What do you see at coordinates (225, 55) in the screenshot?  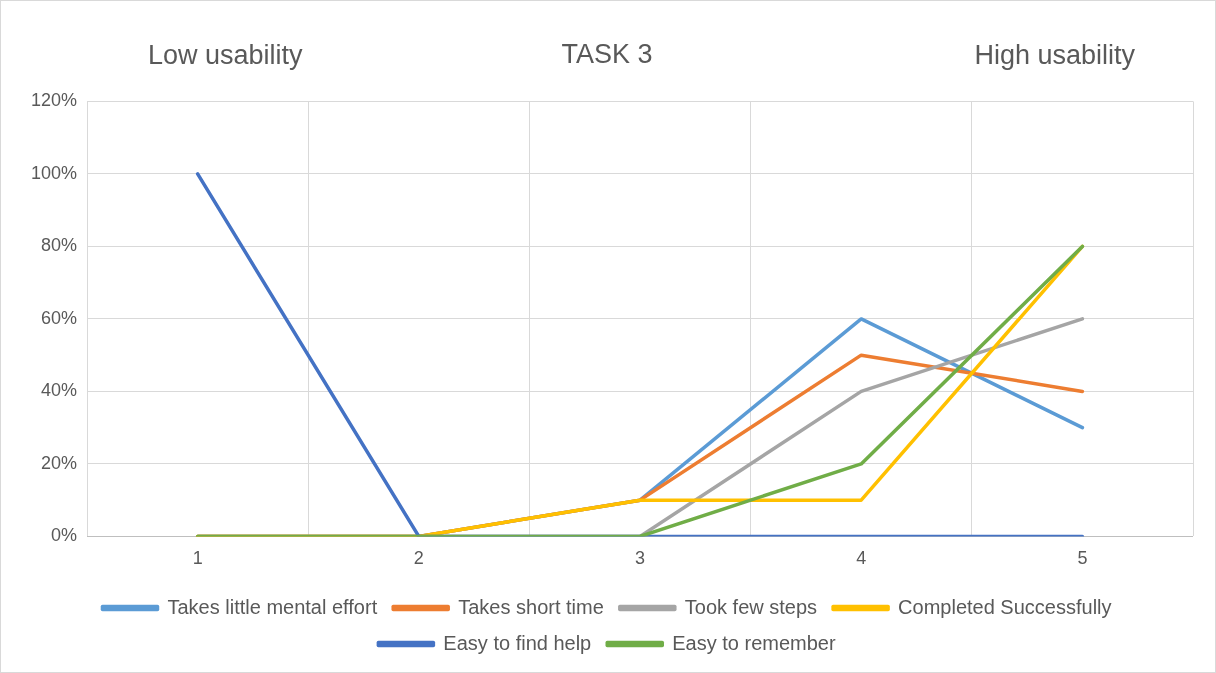 I see `text: Low usability` at bounding box center [225, 55].